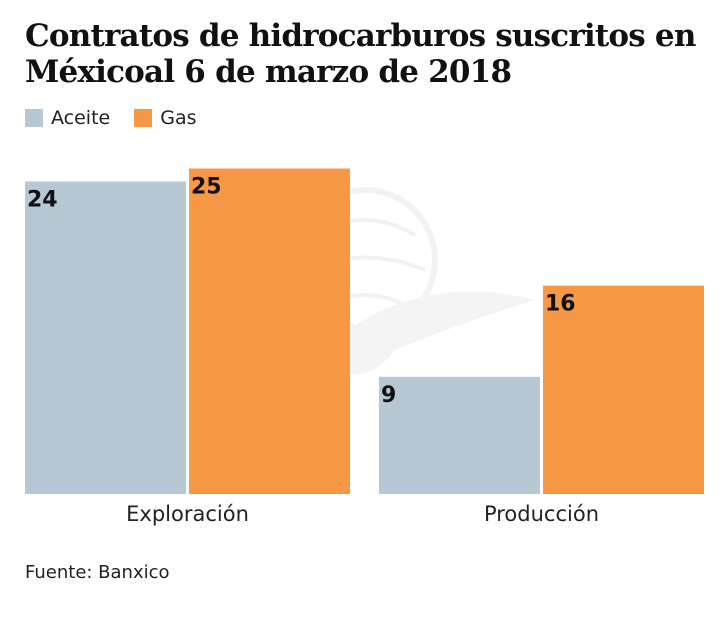  I want to click on legend-item-aceite: Aceite, so click(67, 118).